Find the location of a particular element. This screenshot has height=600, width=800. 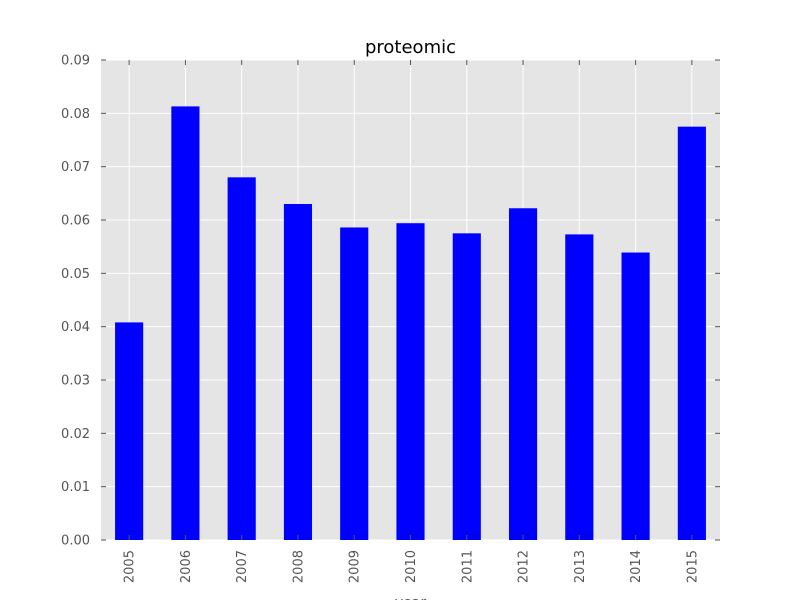

x-tick-label: 2012 is located at coordinates (524, 566).